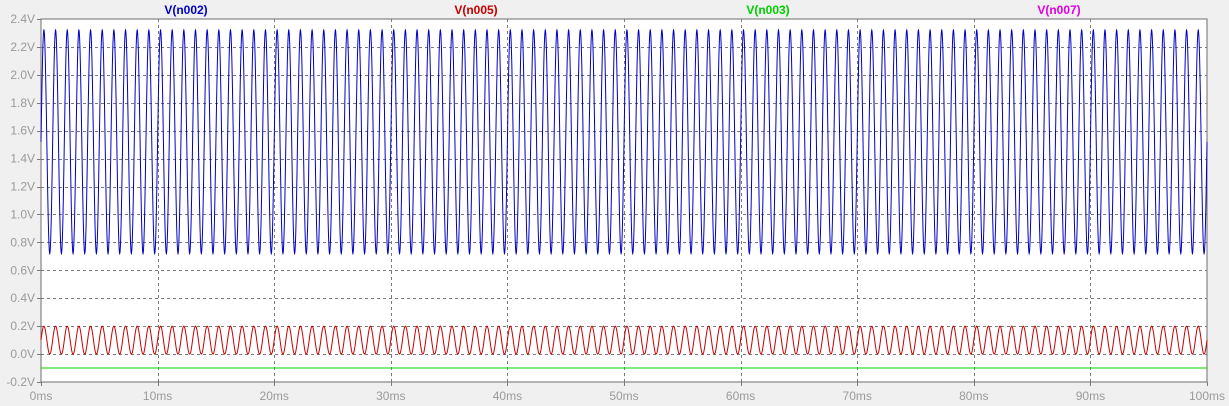 This screenshot has width=1229, height=406. What do you see at coordinates (475, 10) in the screenshot?
I see `legend-entry: V(n005)` at bounding box center [475, 10].